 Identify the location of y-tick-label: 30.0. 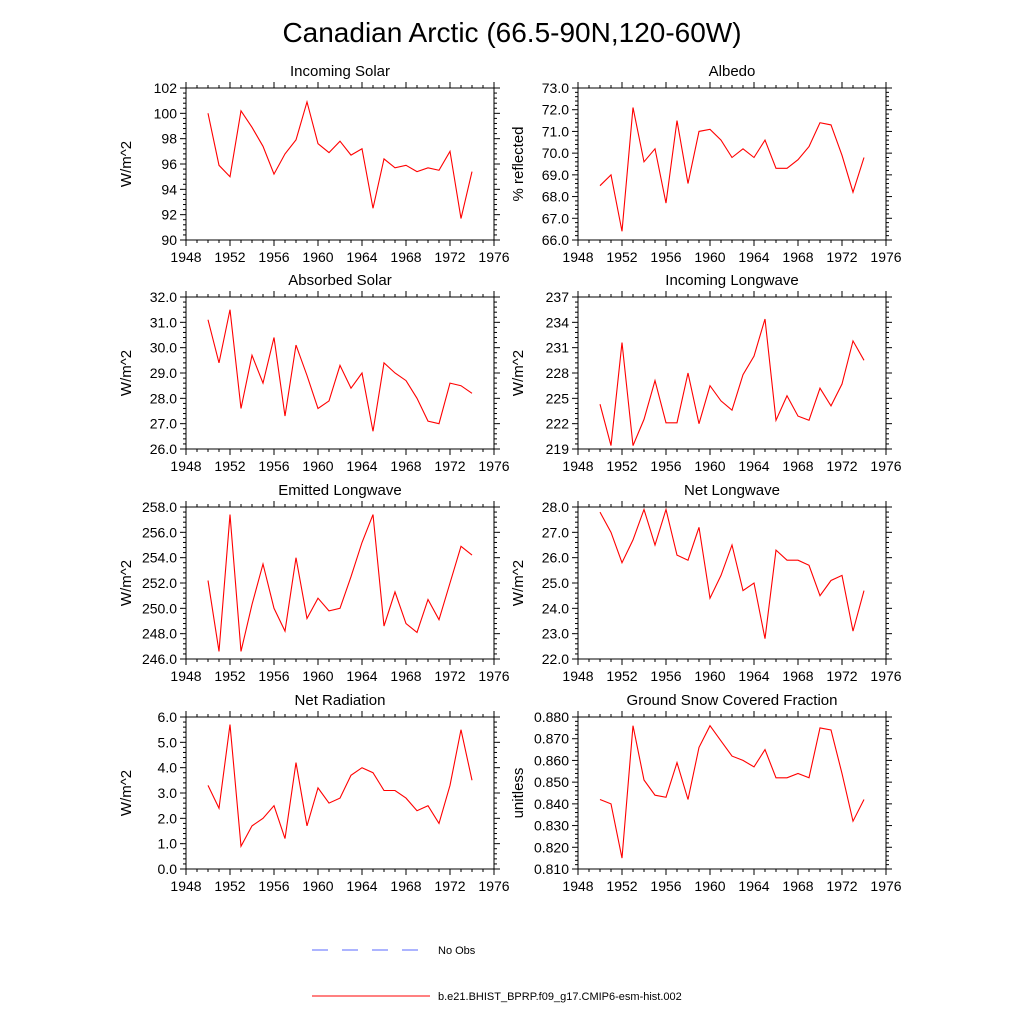
(163, 348).